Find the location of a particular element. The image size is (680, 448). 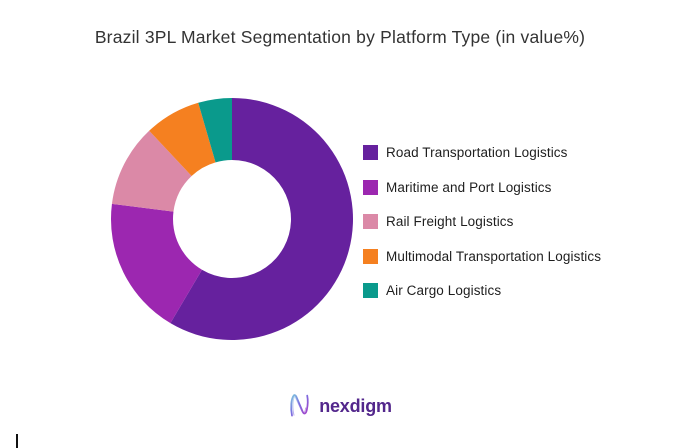

legend-item-road: Road Transportation Logistics is located at coordinates (482, 152).